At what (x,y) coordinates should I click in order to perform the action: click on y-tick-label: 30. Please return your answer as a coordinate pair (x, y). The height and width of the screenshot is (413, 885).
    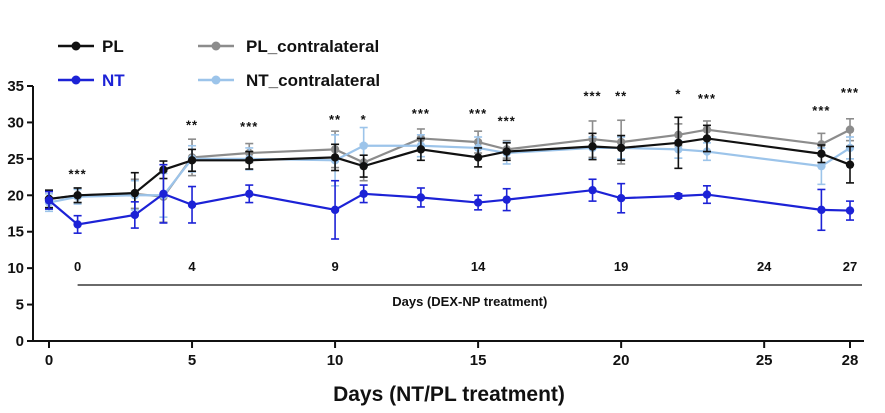
    Looking at the image, I should click on (15, 122).